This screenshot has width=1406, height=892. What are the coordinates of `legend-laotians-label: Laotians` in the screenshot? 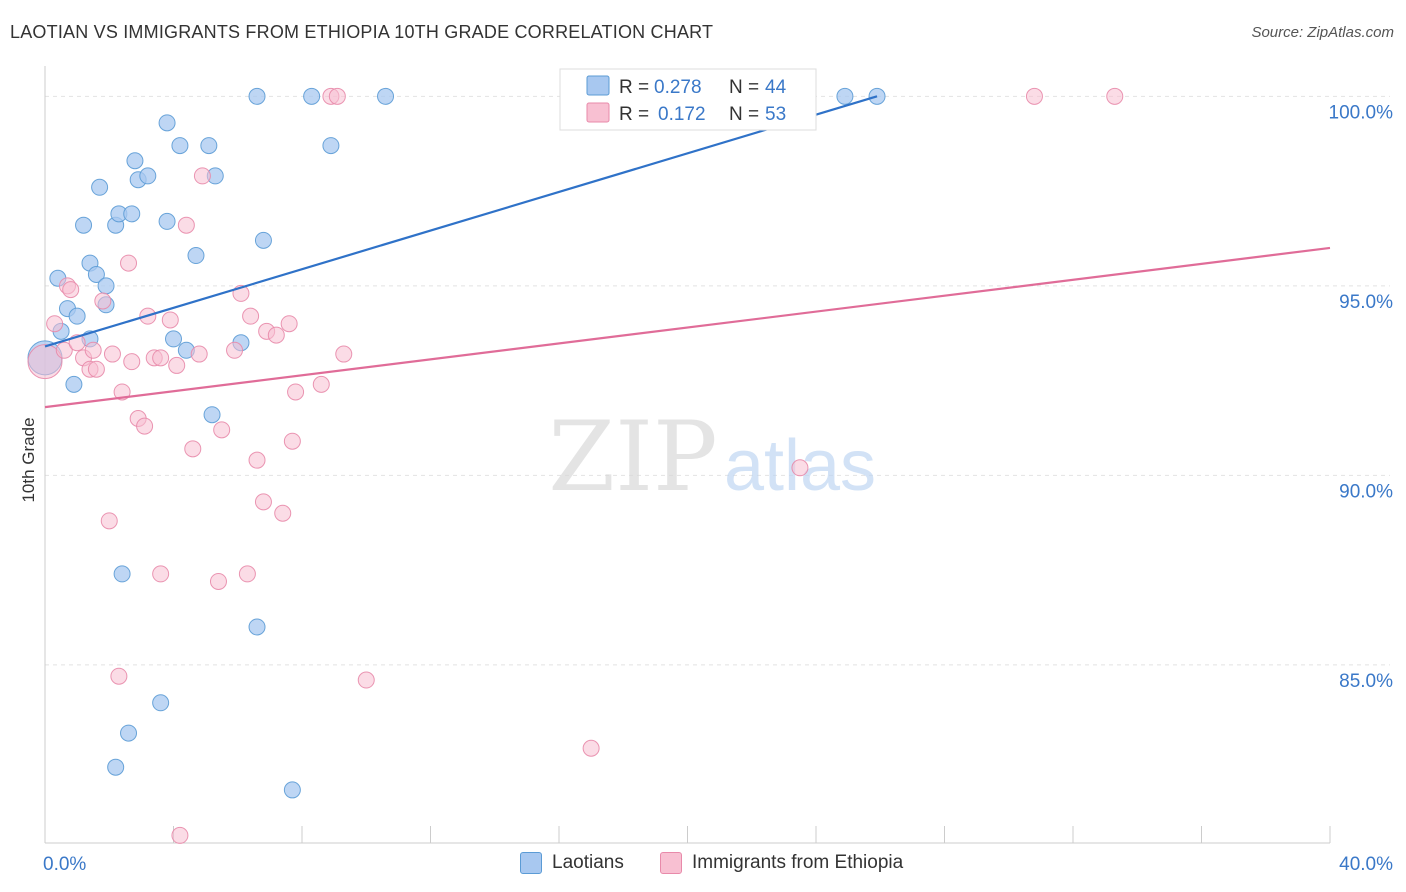 It's located at (588, 862).